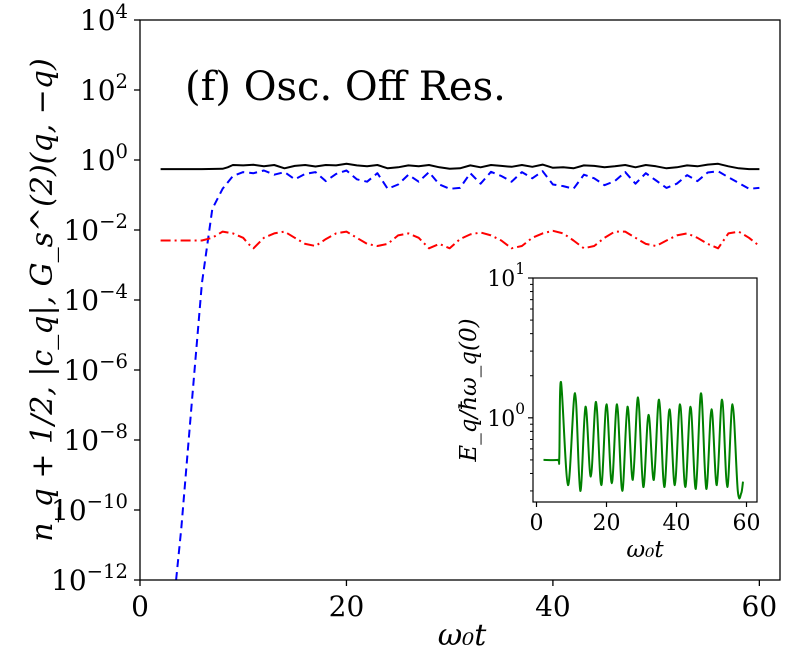 This screenshot has height=665, width=790. Describe the element at coordinates (95, 438) in the screenshot. I see `main-y-tick-label: 10⁻⁸` at that location.